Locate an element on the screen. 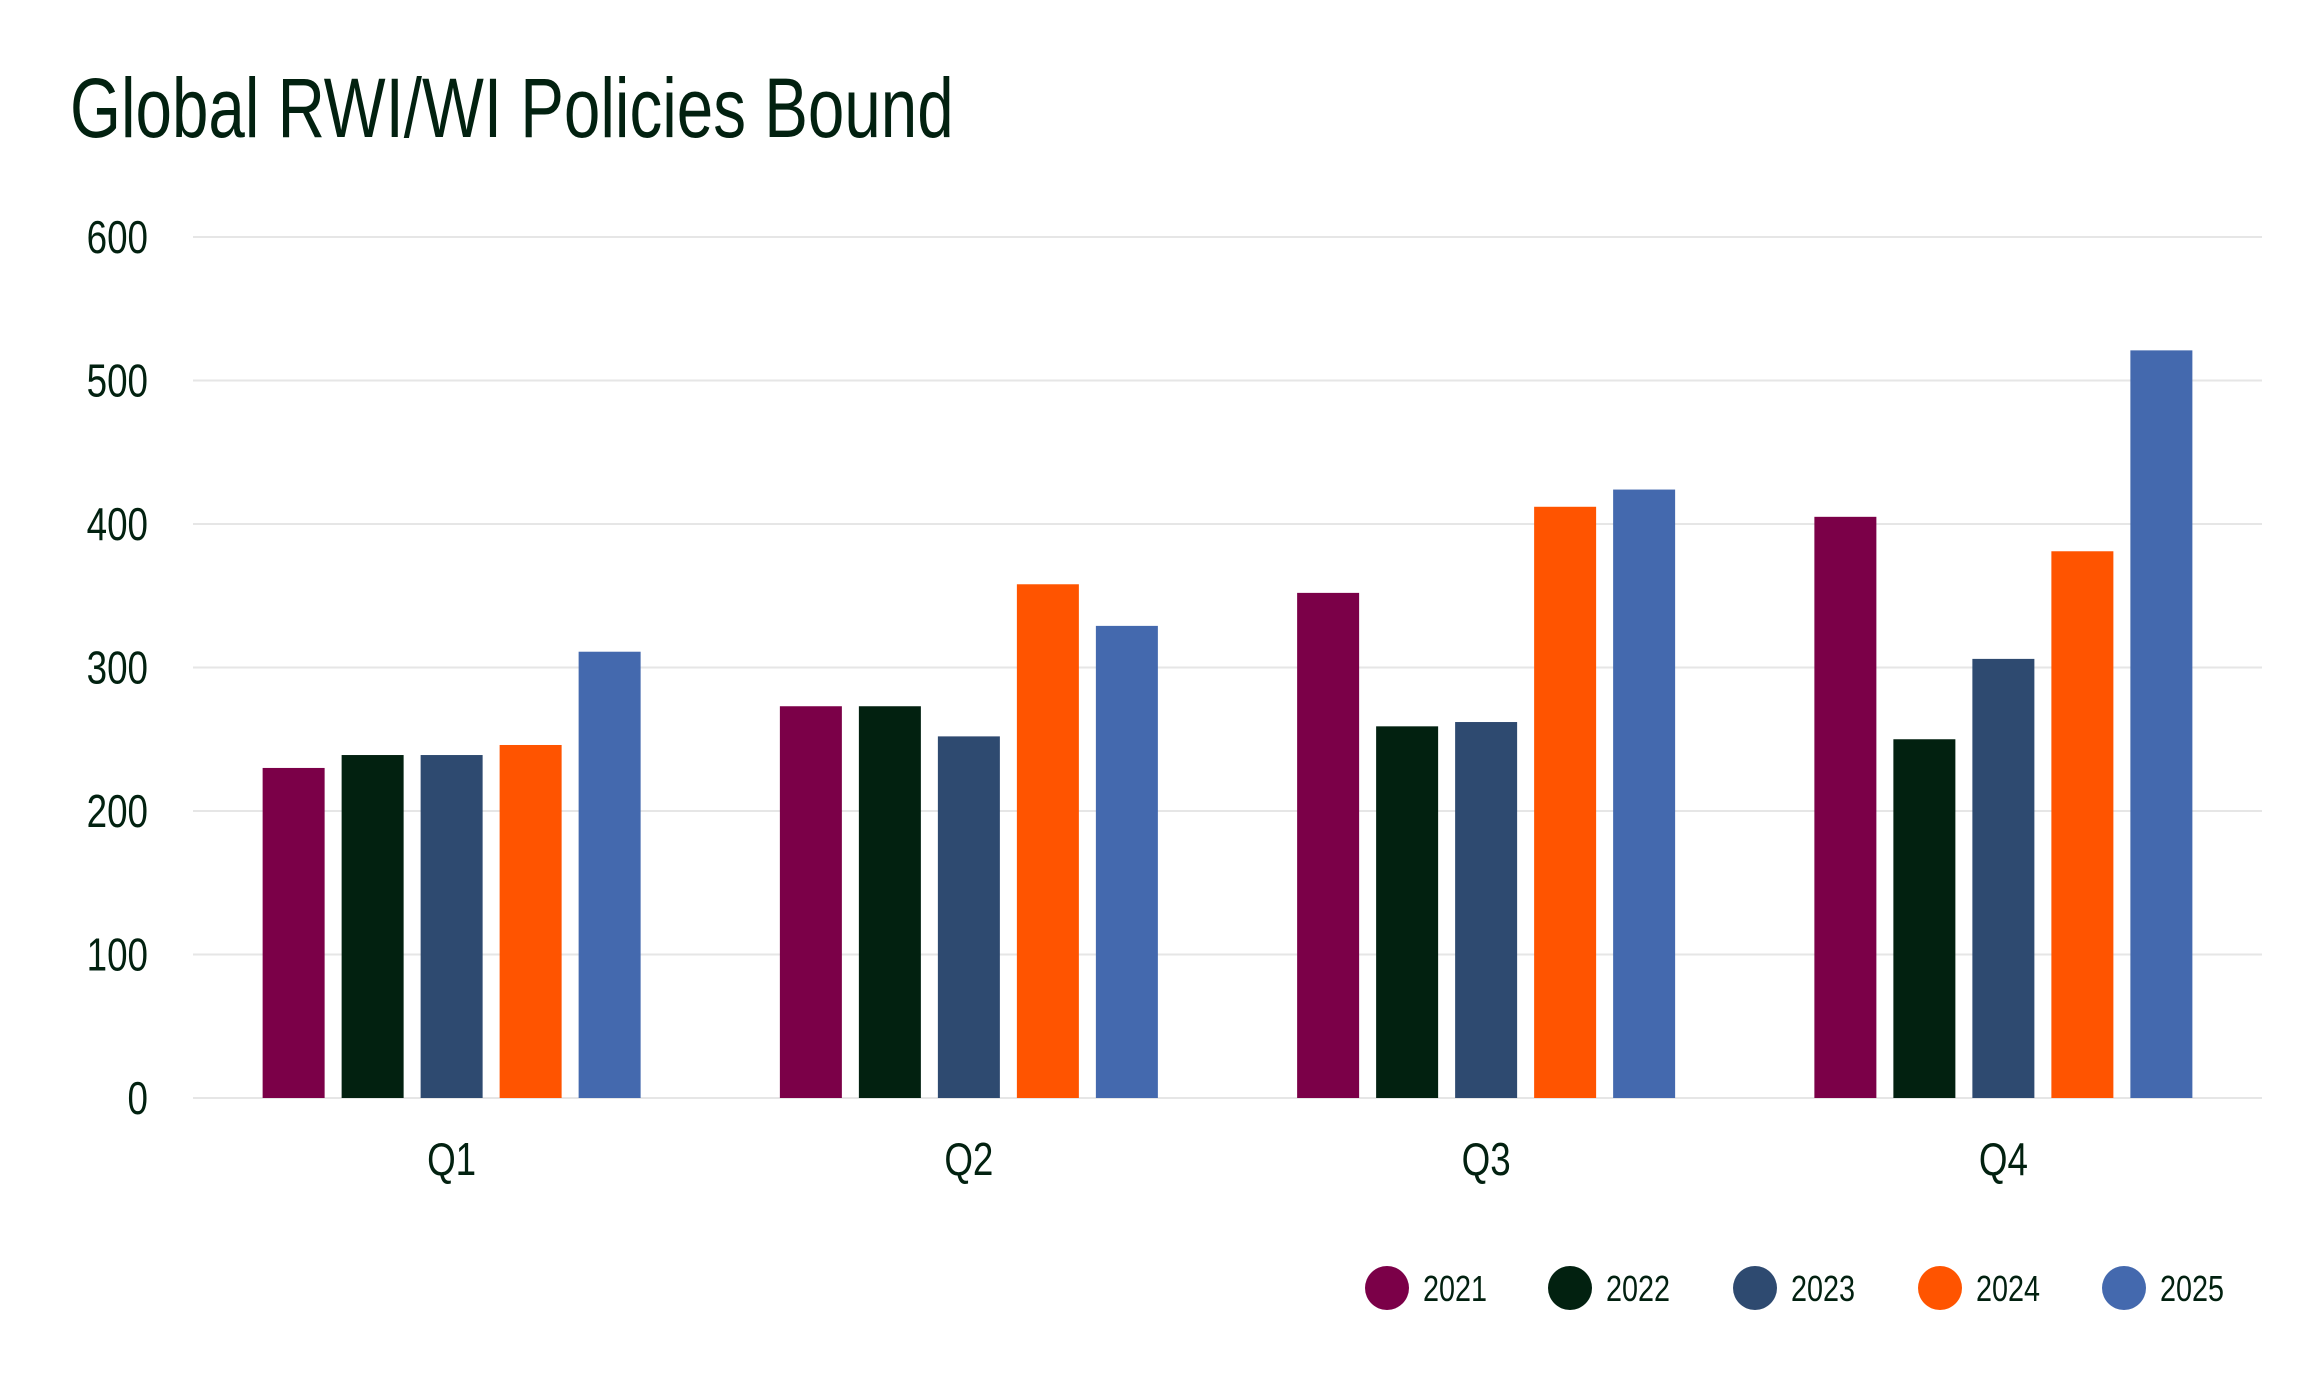 This screenshot has height=1379, width=2320. legend-swatch-2023 is located at coordinates (1755, 1288).